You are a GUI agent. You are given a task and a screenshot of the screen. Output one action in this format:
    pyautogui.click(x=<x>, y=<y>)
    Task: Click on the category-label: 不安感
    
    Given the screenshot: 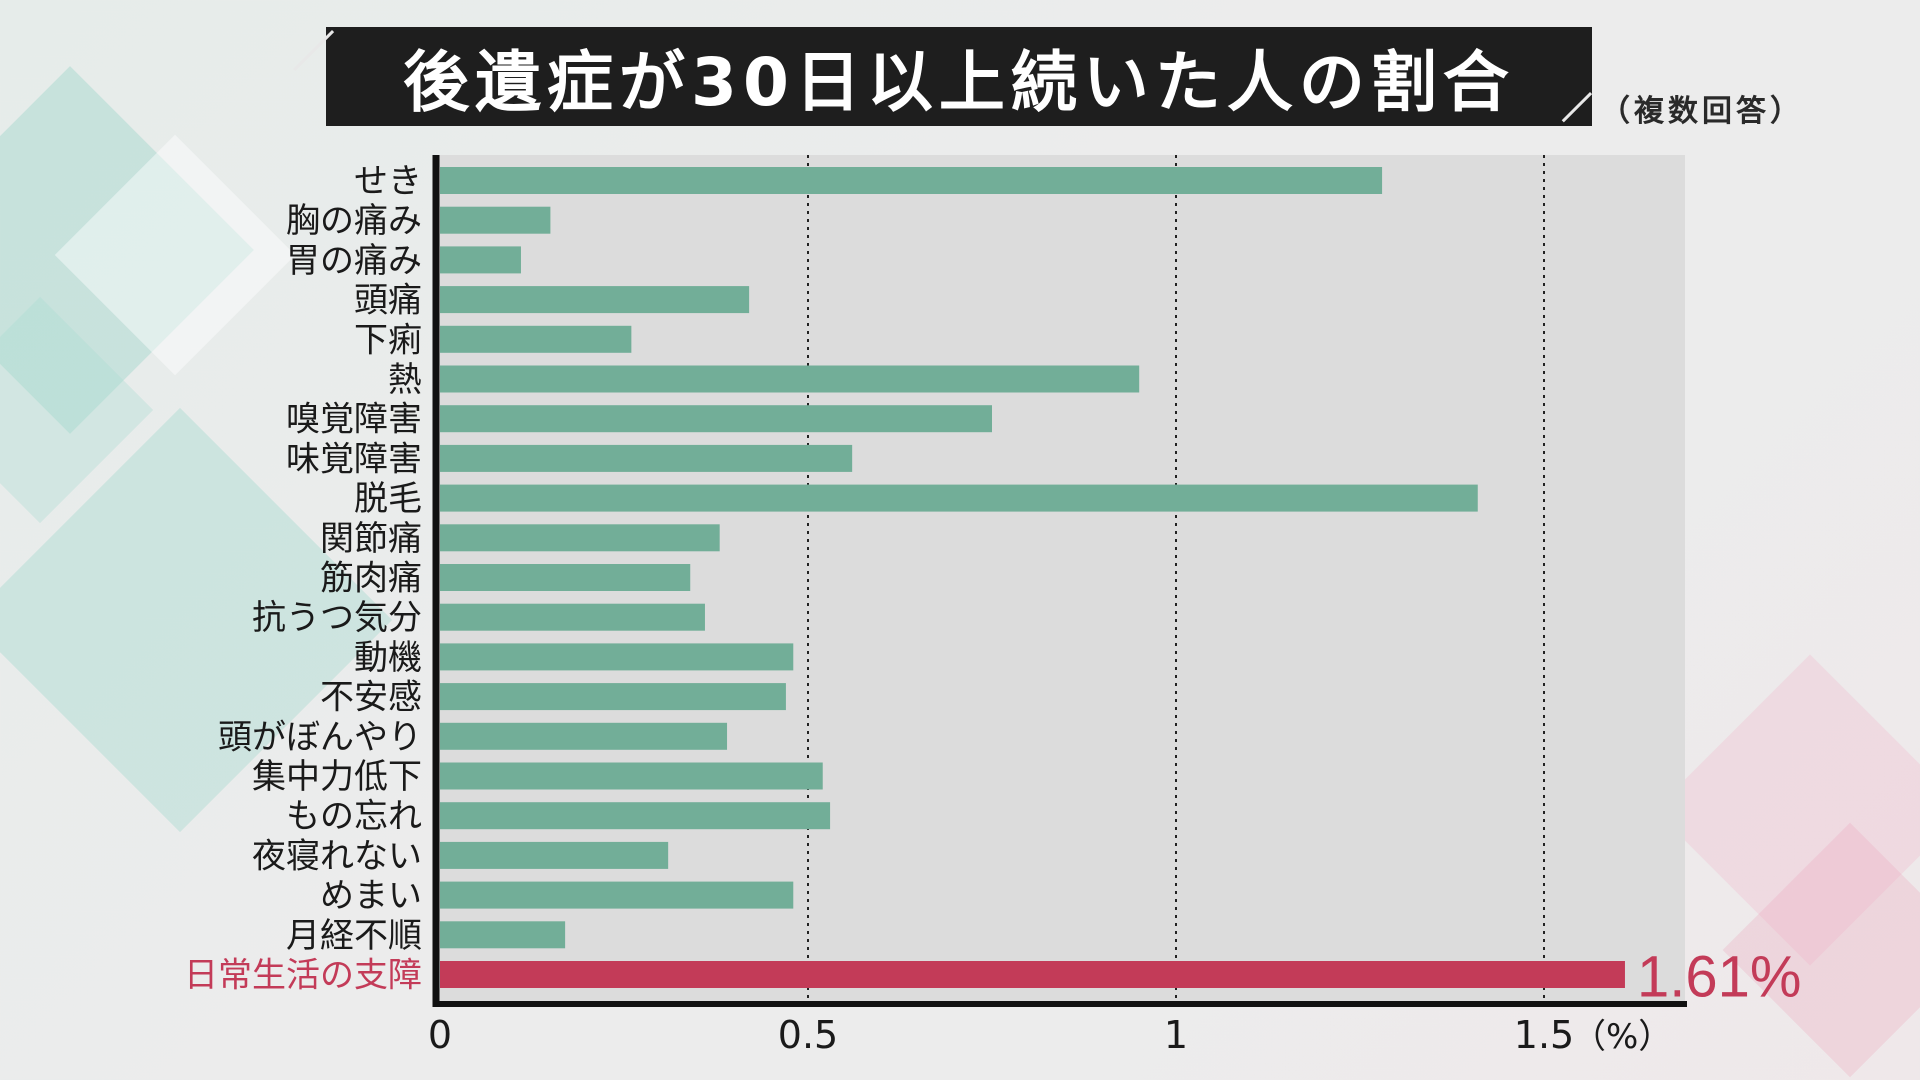 What is the action you would take?
    pyautogui.click(x=371, y=698)
    